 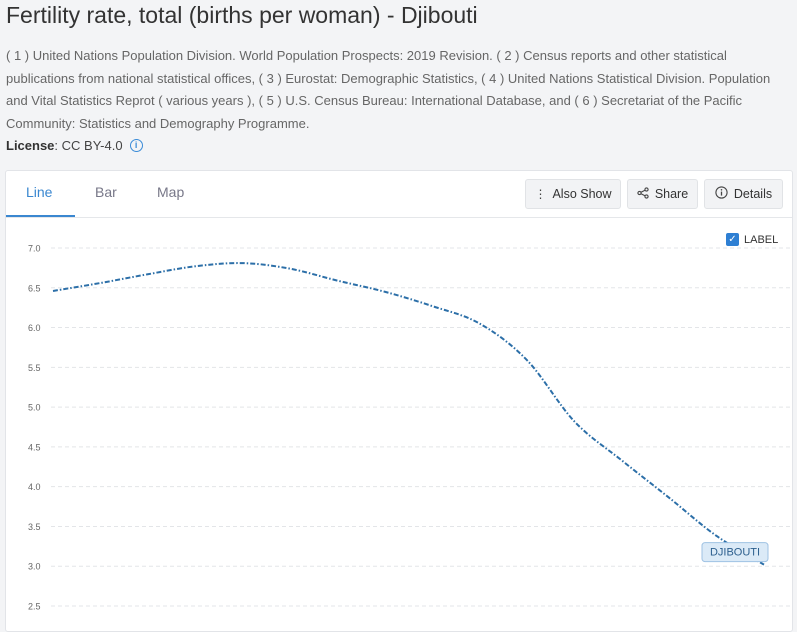 I want to click on tab-map: Map, so click(x=171, y=192).